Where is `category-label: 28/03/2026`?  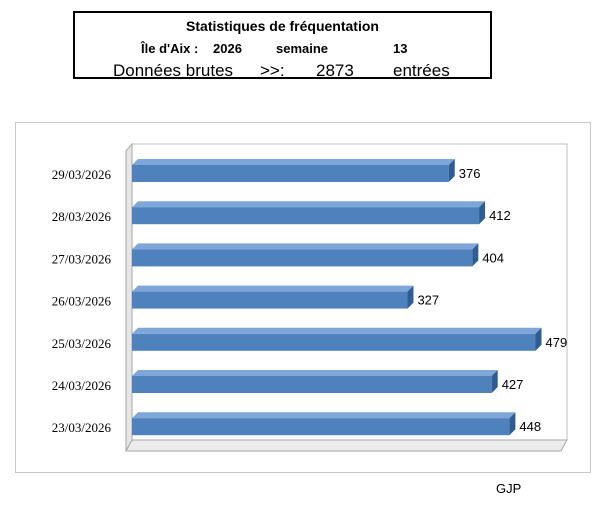
category-label: 28/03/2026 is located at coordinates (82, 216).